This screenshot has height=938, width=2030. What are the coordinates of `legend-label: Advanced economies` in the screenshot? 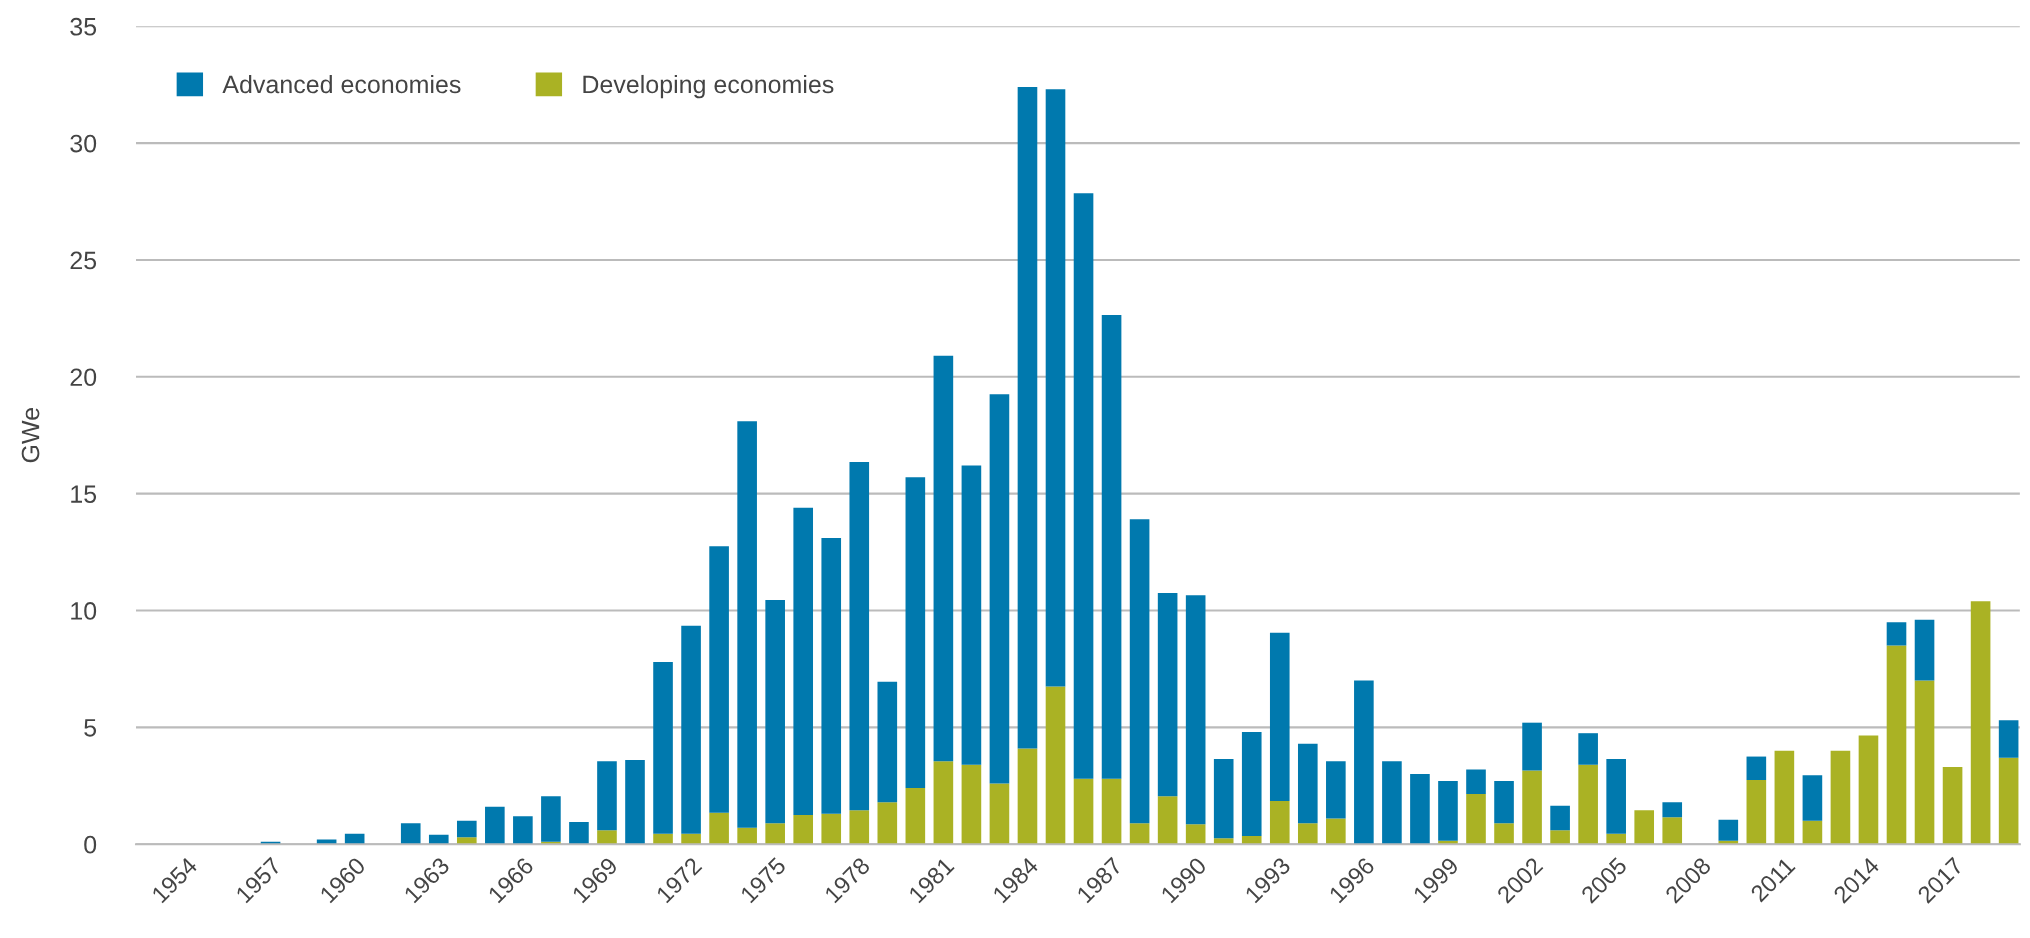 It's located at (341, 84).